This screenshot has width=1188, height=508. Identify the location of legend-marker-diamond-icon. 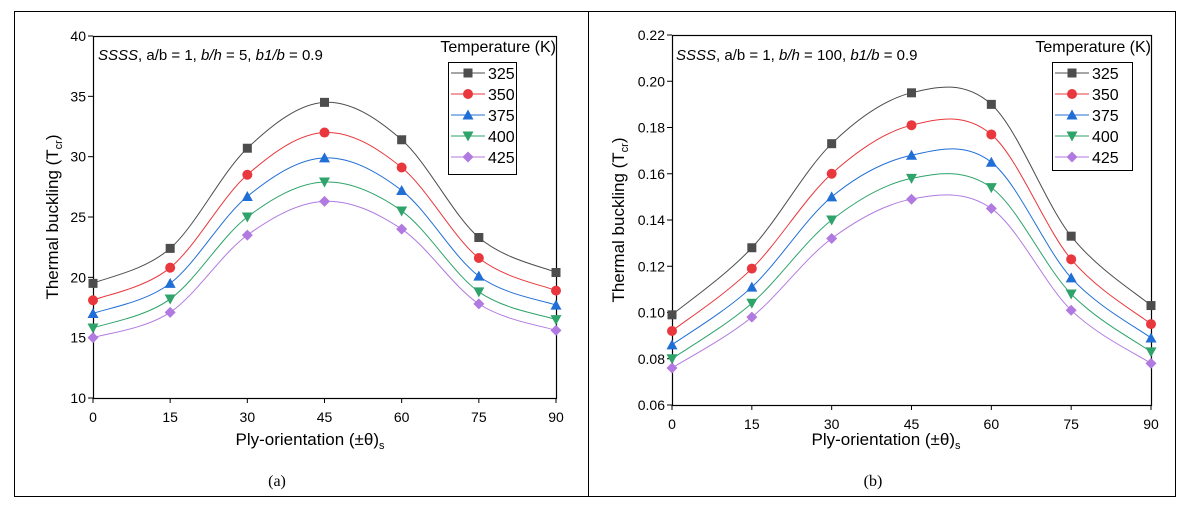
(1072, 157).